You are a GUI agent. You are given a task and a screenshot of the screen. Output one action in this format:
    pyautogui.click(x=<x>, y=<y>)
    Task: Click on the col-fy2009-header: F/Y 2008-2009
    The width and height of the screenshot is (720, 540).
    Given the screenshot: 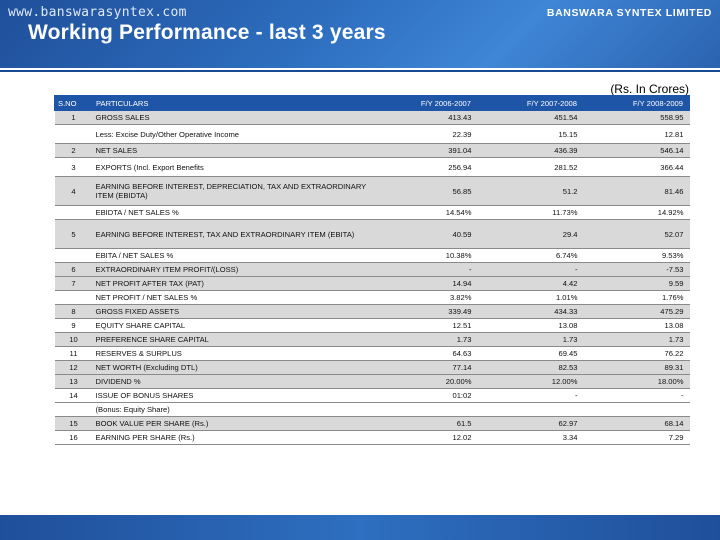 What is the action you would take?
    pyautogui.click(x=636, y=103)
    